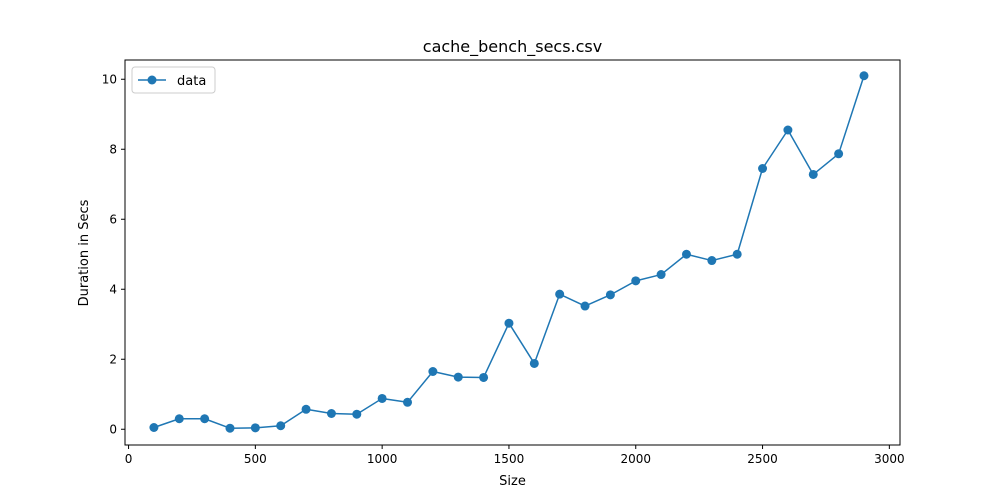 Image resolution: width=1000 pixels, height=504 pixels. What do you see at coordinates (512, 47) in the screenshot?
I see `chart-title: cache_bench_secs.csv` at bounding box center [512, 47].